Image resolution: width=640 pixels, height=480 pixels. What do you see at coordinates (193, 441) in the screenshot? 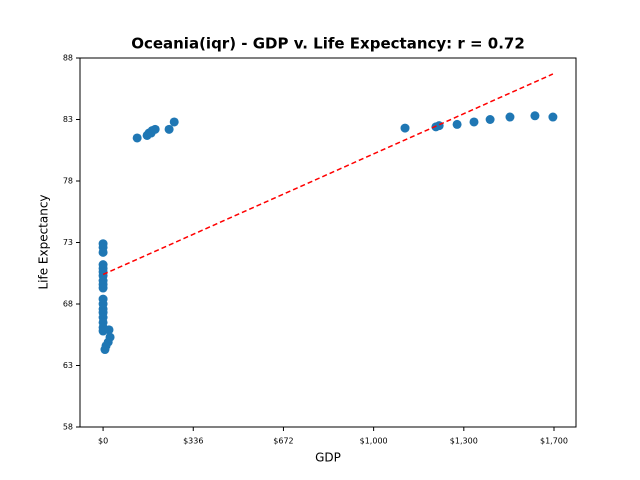
I see `x-tick-label: $336` at bounding box center [193, 441].